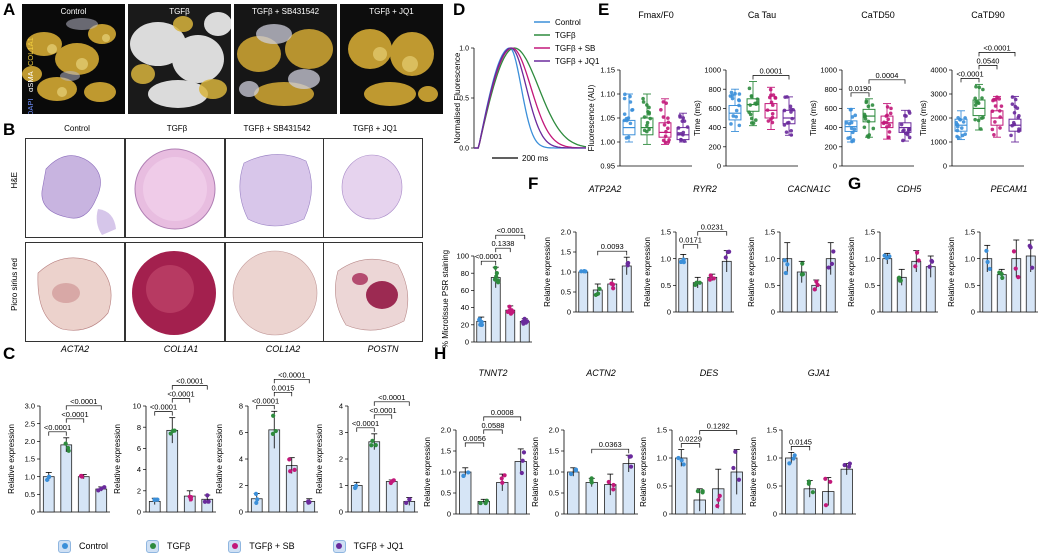 The height and width of the screenshot is (556, 1053). Describe the element at coordinates (533, 183) in the screenshot. I see `panel-letter-f: F` at that location.